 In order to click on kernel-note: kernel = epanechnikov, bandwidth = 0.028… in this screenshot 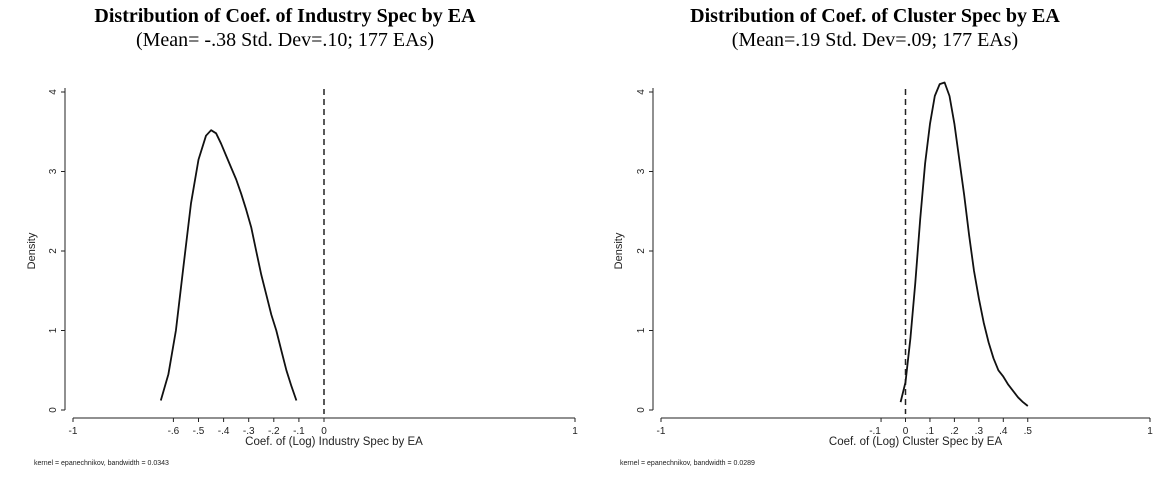, I will do `click(687, 463)`.